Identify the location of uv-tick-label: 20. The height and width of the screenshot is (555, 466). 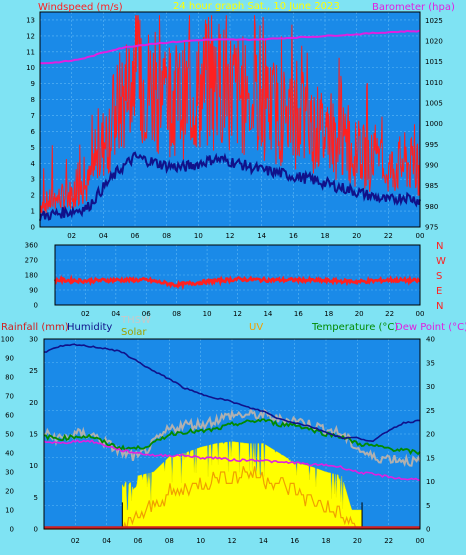
(33, 403).